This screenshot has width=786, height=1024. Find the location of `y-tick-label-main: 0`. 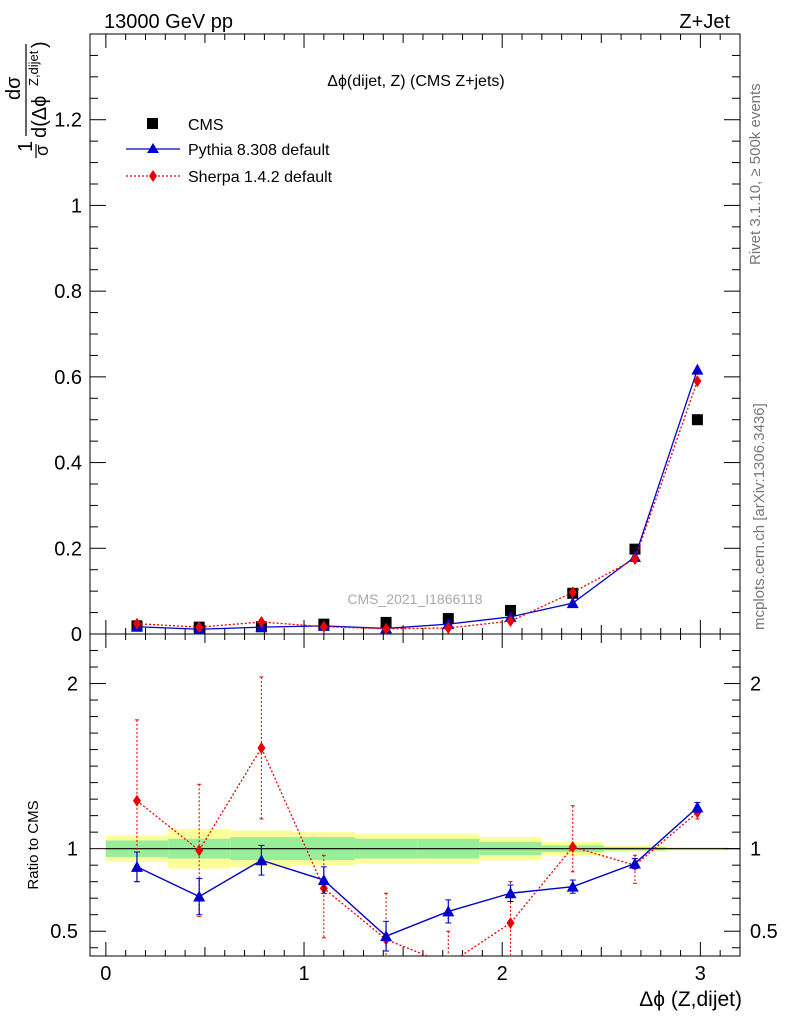

y-tick-label-main: 0 is located at coordinates (76, 635).